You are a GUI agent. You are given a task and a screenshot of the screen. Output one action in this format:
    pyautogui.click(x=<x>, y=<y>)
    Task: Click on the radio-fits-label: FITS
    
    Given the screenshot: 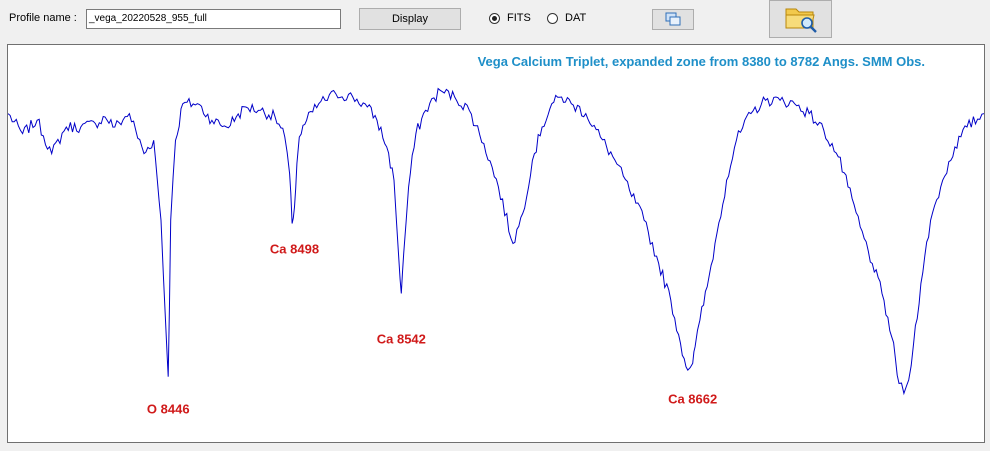 What is the action you would take?
    pyautogui.click(x=519, y=18)
    